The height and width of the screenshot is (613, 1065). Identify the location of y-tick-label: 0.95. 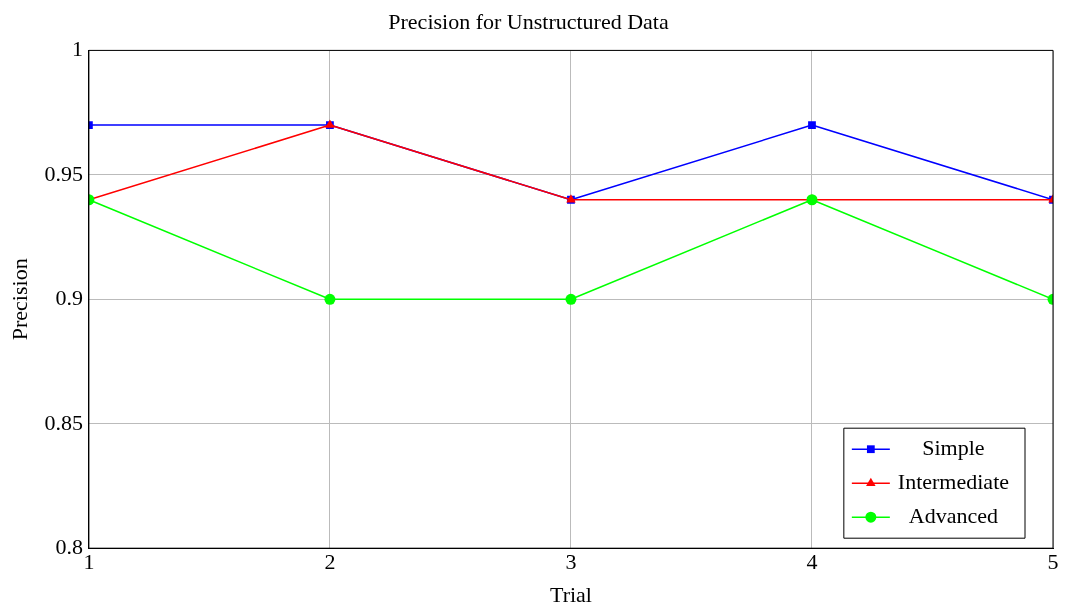
(63, 173).